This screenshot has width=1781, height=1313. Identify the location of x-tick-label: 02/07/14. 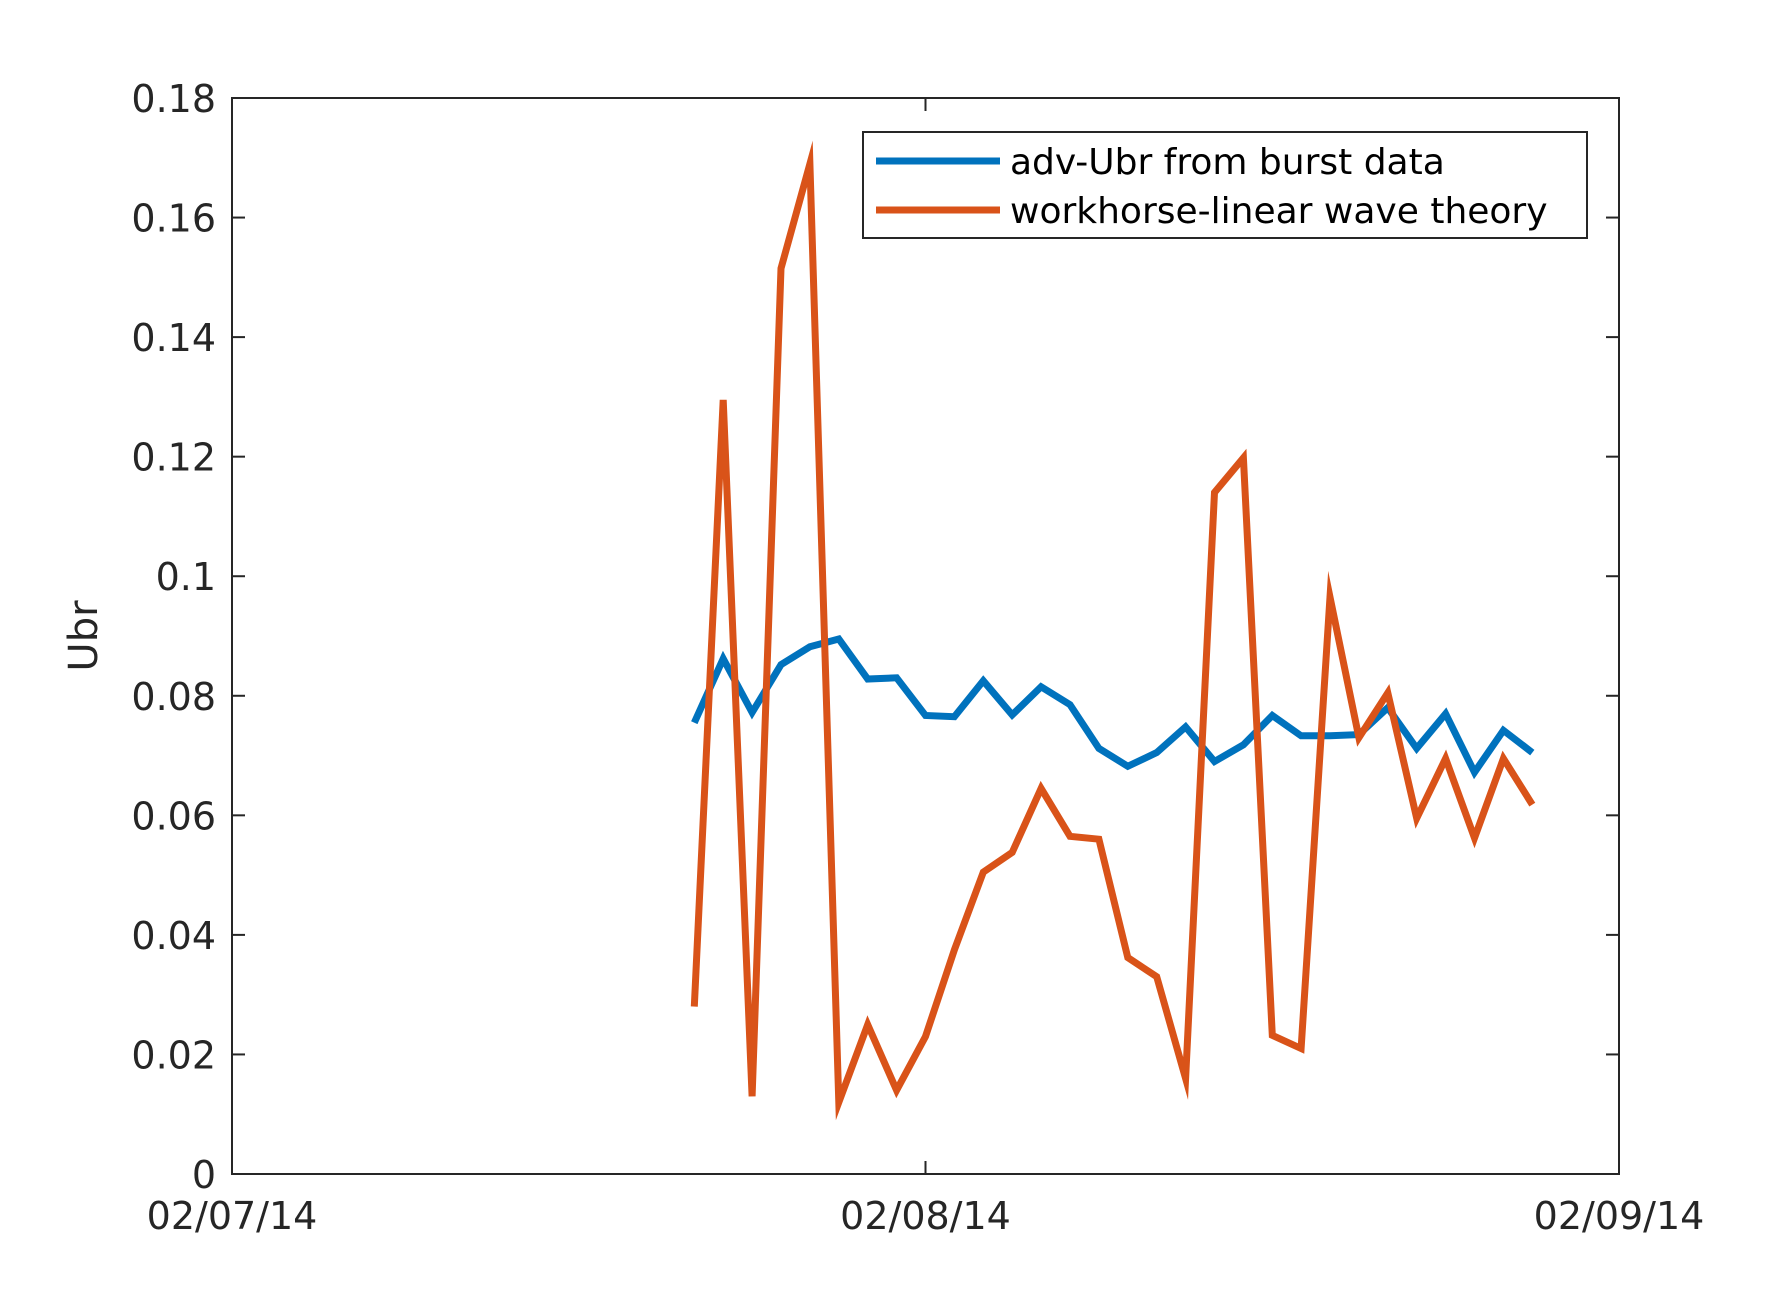
(232, 1216).